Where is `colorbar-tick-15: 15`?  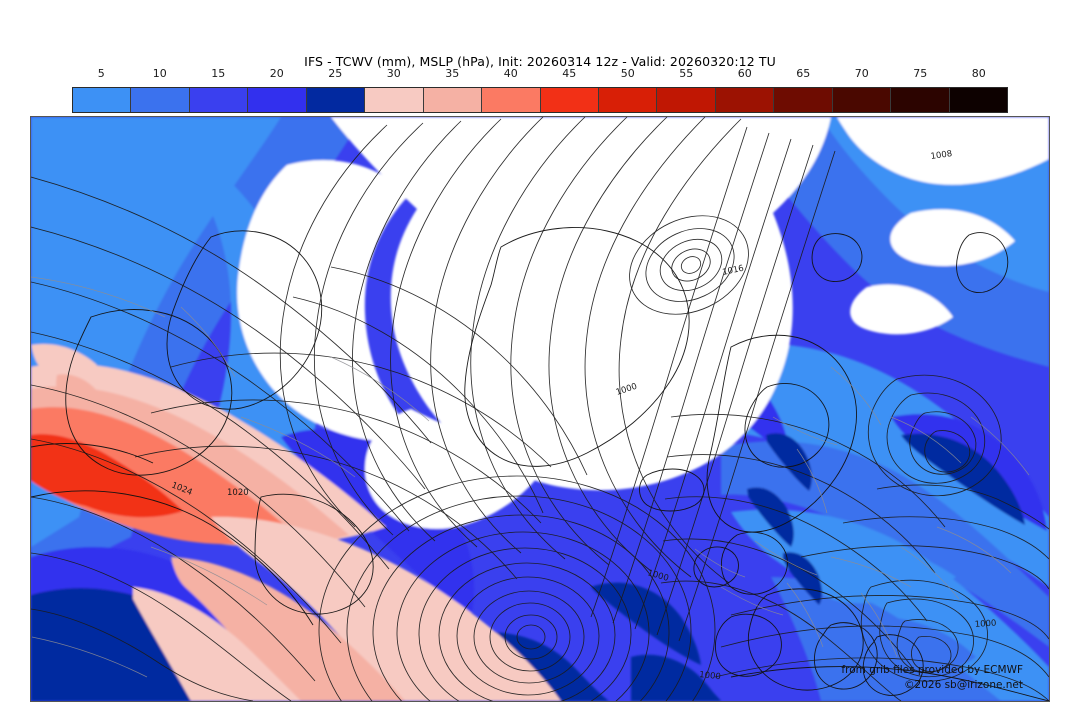
colorbar-tick-15: 15 is located at coordinates (218, 73).